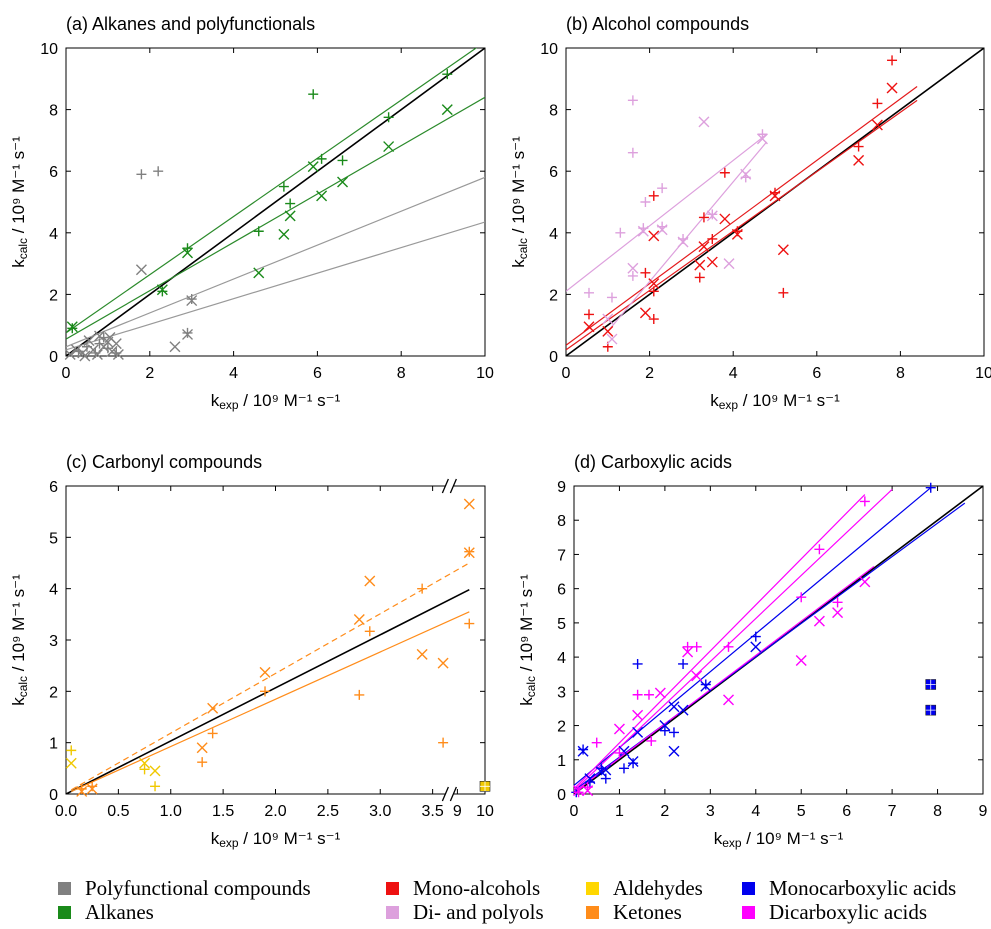 This screenshot has width=991, height=929. Describe the element at coordinates (801, 811) in the screenshot. I see `x-tick-label: 5` at that location.